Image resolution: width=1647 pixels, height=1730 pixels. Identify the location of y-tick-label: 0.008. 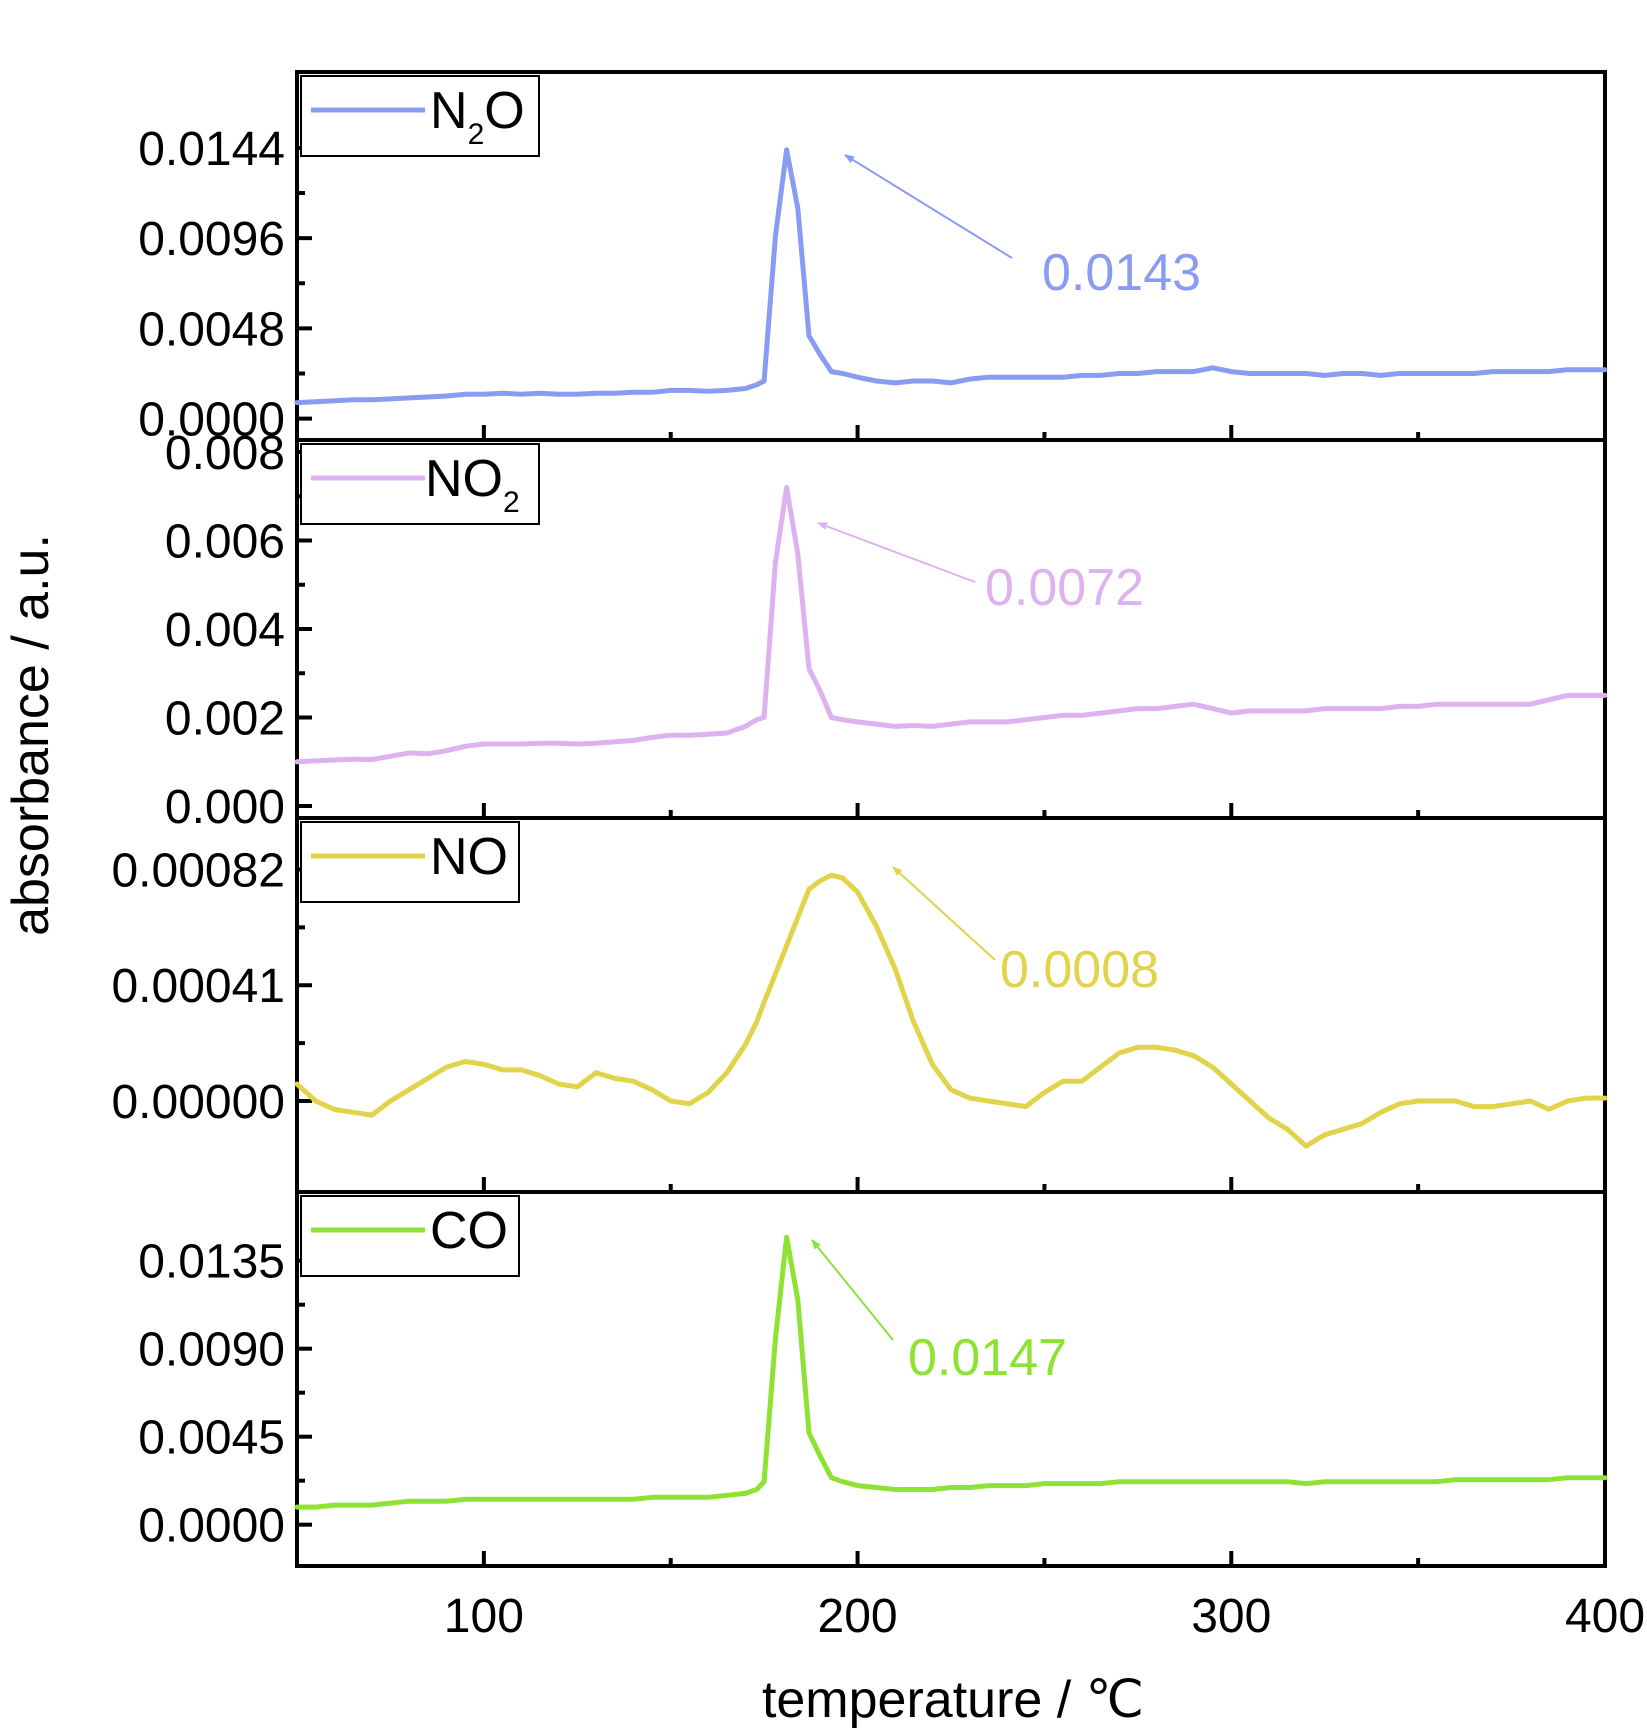
(225, 453).